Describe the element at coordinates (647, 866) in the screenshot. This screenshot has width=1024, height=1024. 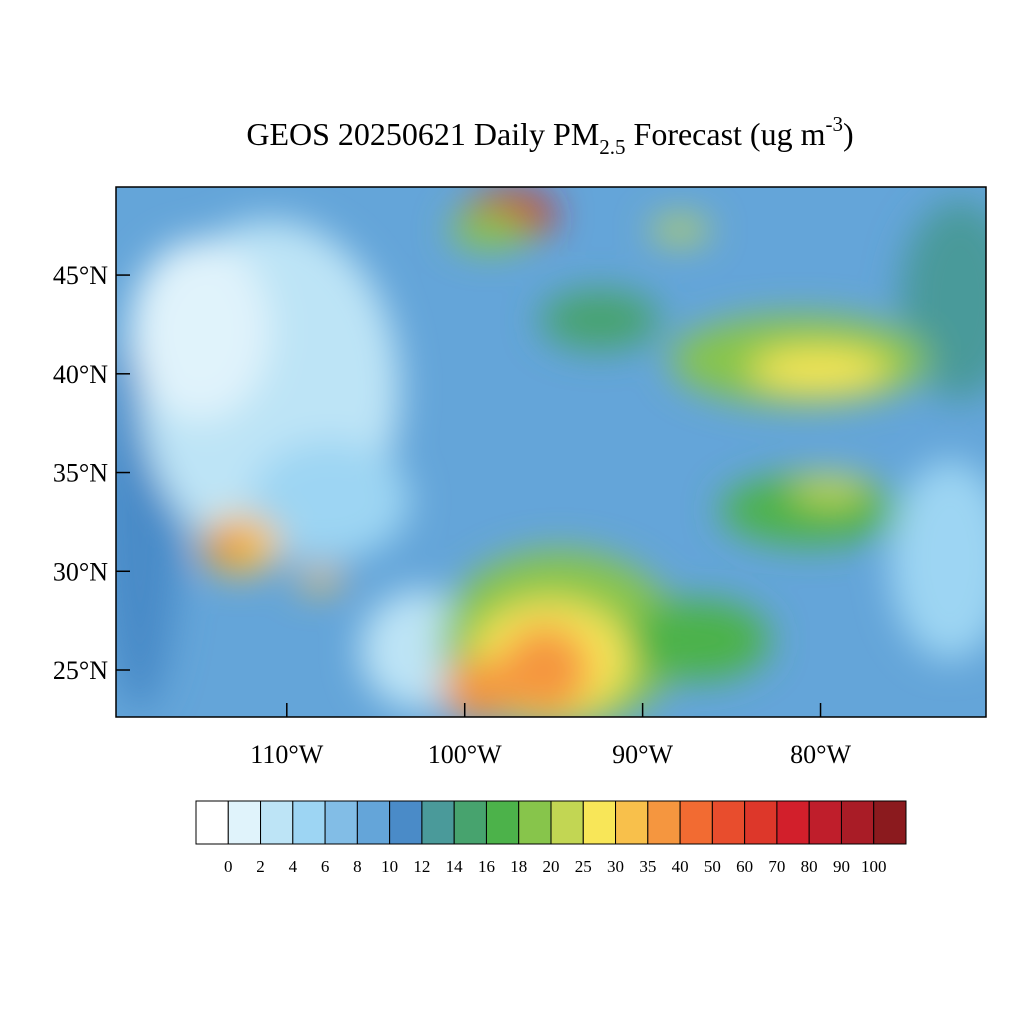
I see `colorbar-label: 35` at that location.